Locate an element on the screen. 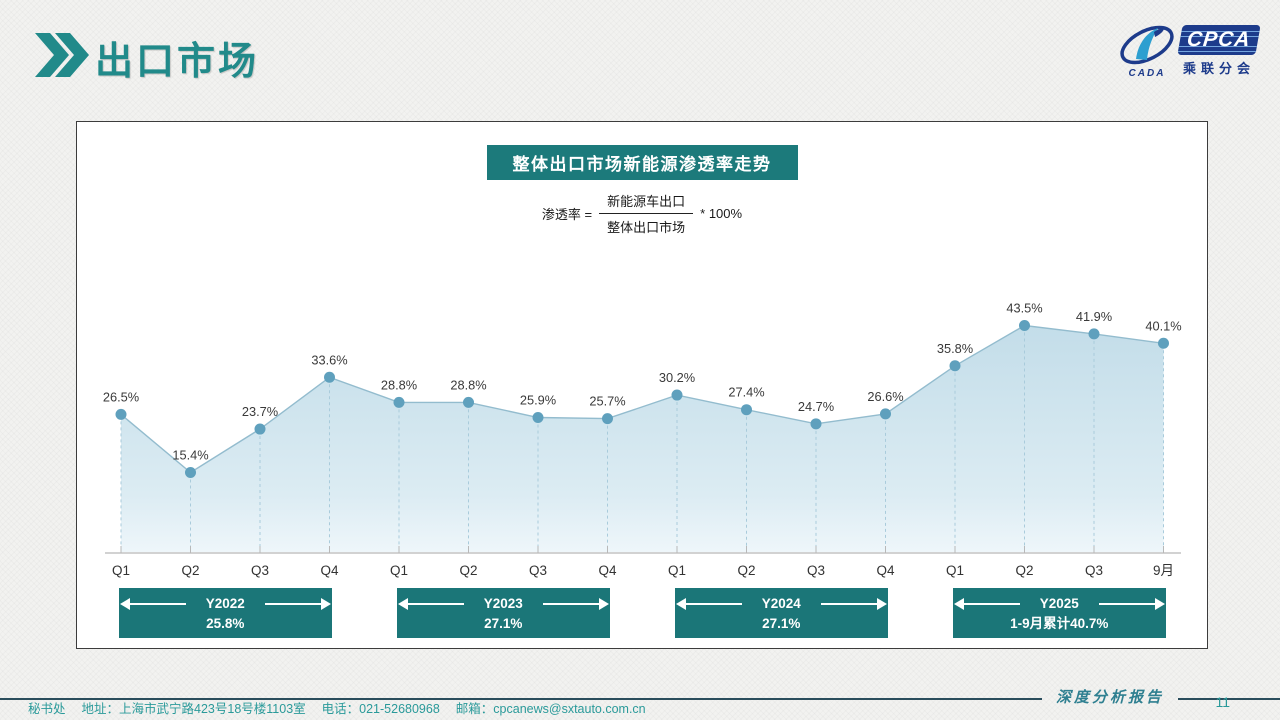 Image resolution: width=1280 pixels, height=720 pixels. data-label: 30.2% is located at coordinates (677, 377).